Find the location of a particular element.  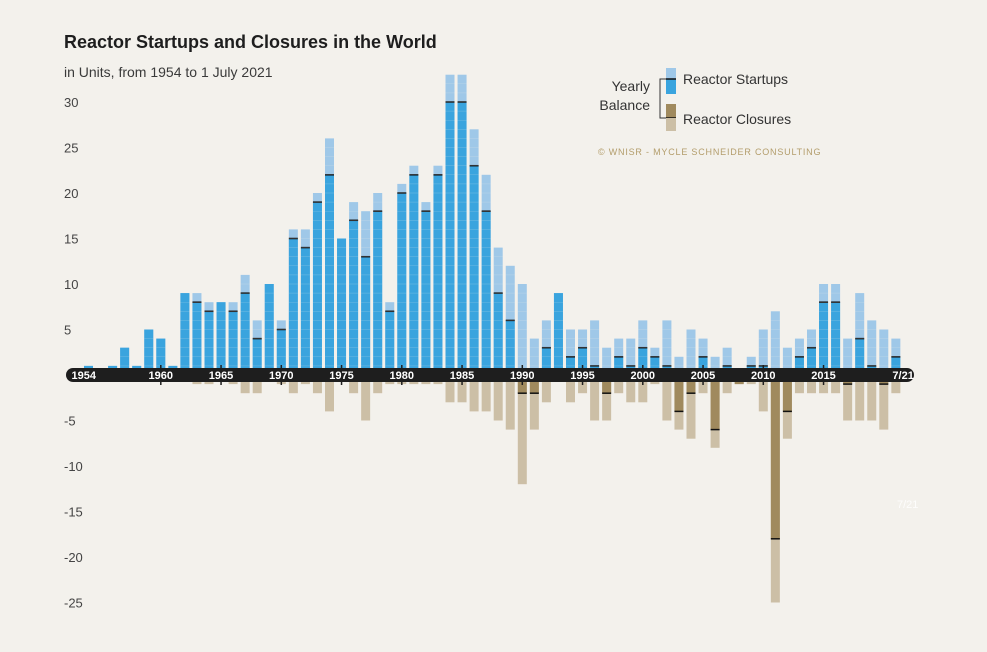

y-tick-label: -25 is located at coordinates (73, 603).